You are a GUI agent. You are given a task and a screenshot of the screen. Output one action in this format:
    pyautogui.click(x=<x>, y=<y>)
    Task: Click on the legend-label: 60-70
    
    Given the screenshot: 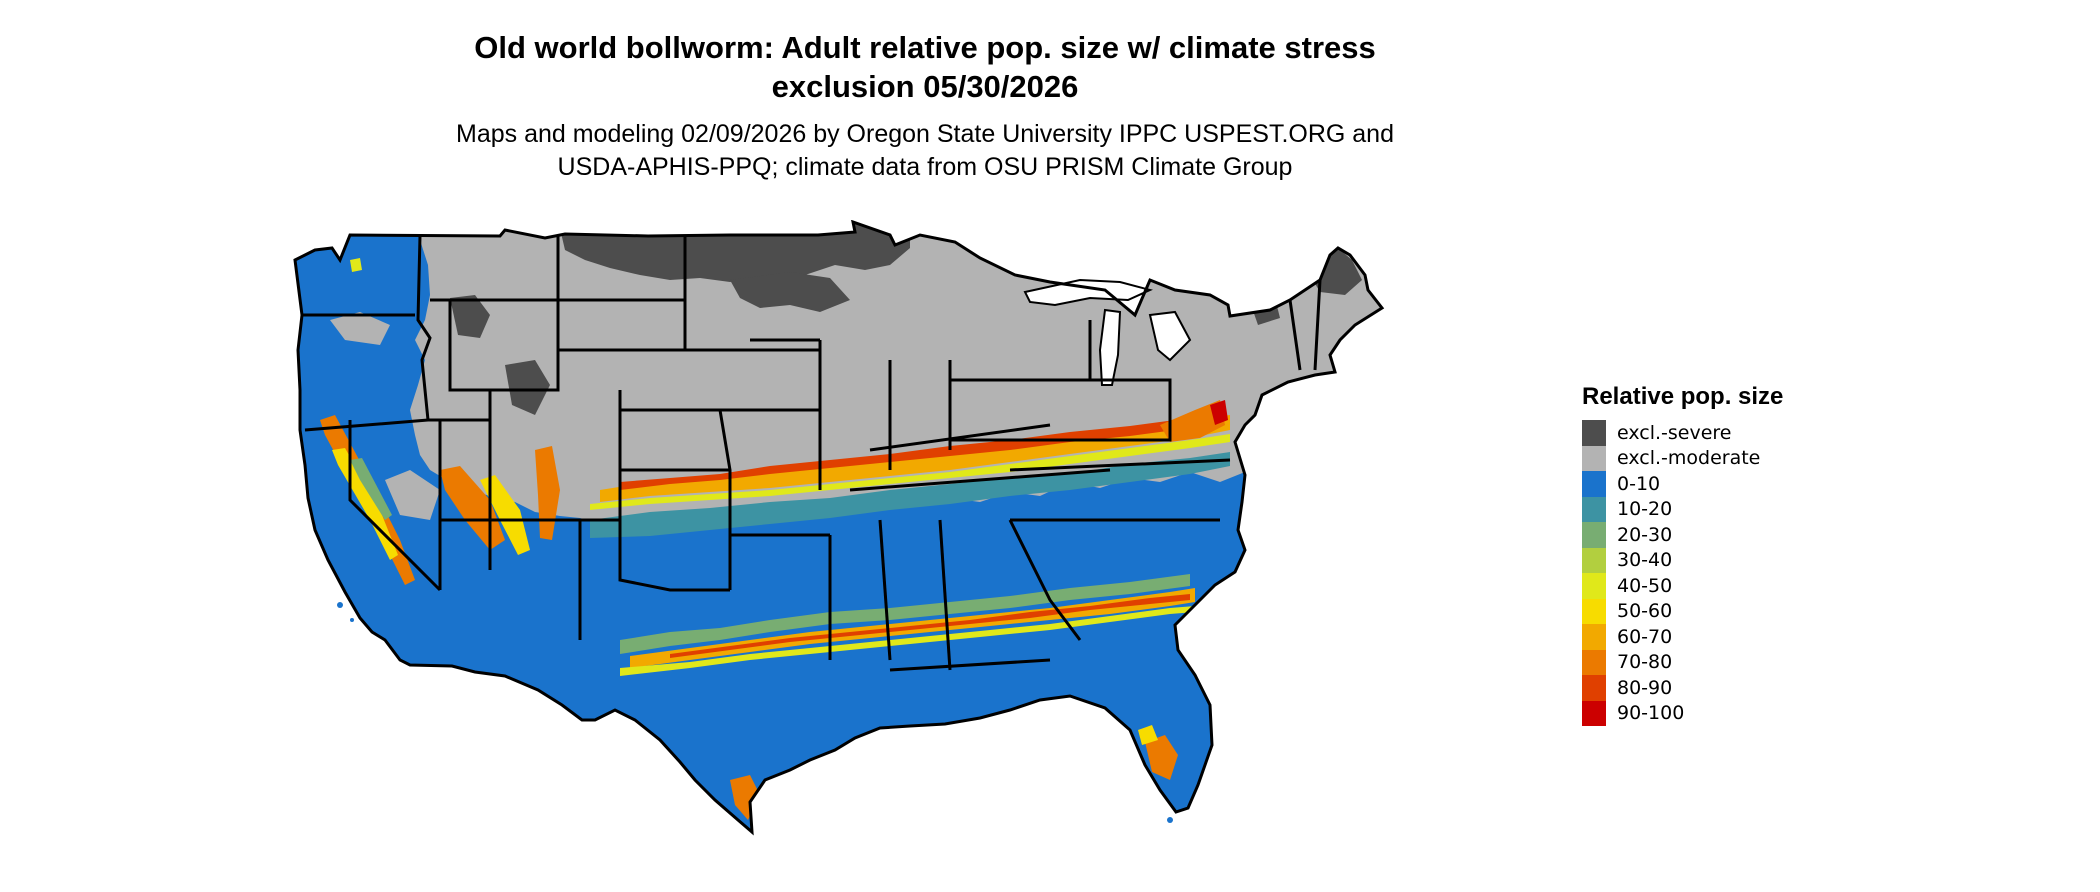 What is the action you would take?
    pyautogui.click(x=1645, y=636)
    